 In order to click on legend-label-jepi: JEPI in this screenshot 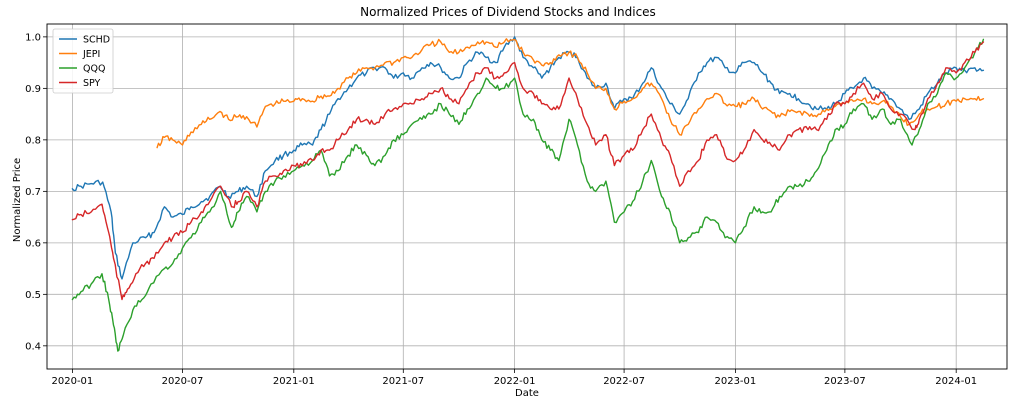, I will do `click(91, 54)`.